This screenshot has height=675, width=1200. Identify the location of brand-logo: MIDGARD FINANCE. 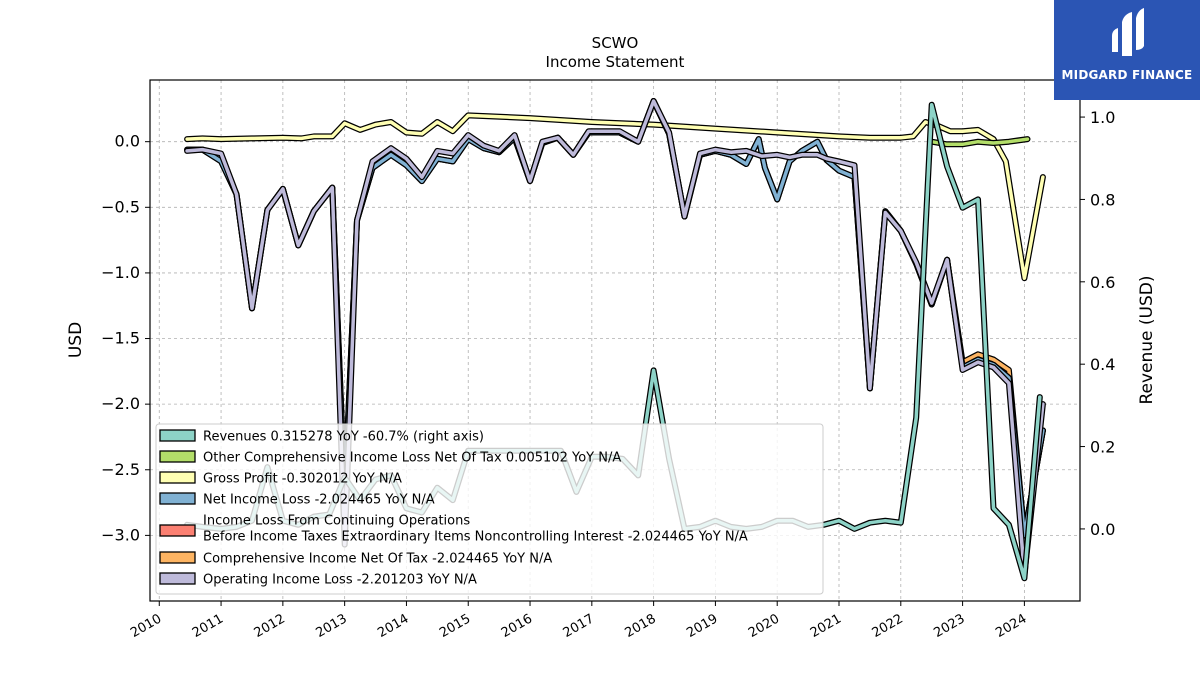
(1127, 50).